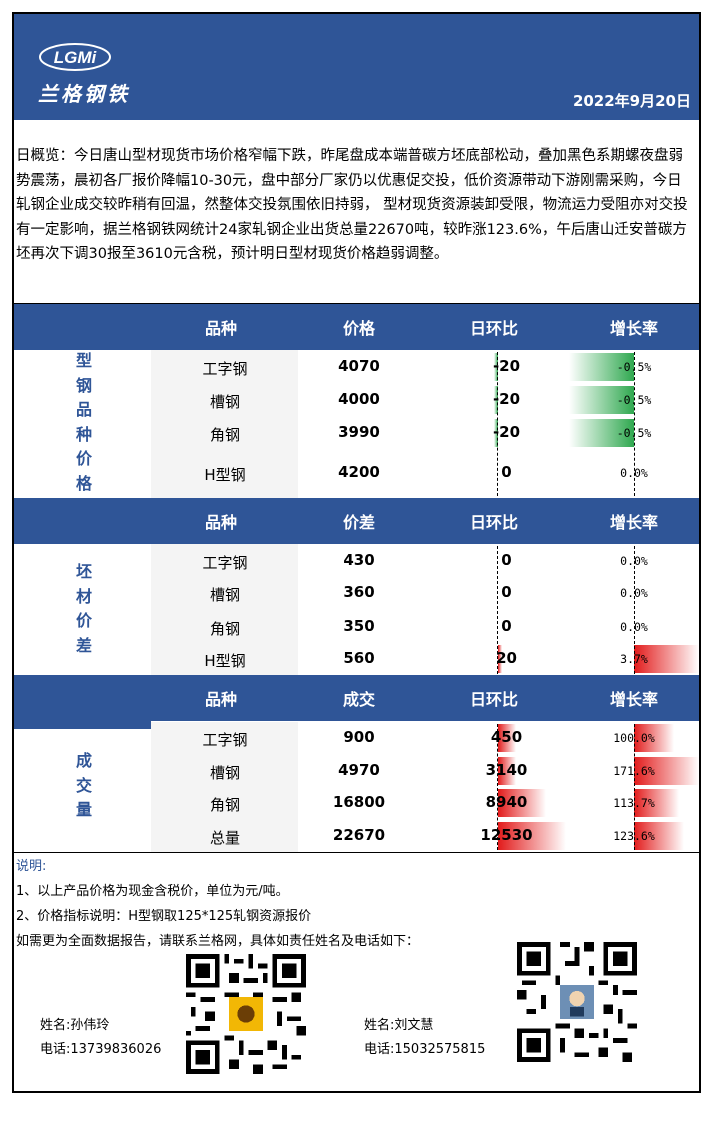  What do you see at coordinates (218, 941) in the screenshot?
I see `notes-line-3: 如需更为全面数据报告，请联系兰格网，具体如责任姓名及电话如下：` at bounding box center [218, 941].